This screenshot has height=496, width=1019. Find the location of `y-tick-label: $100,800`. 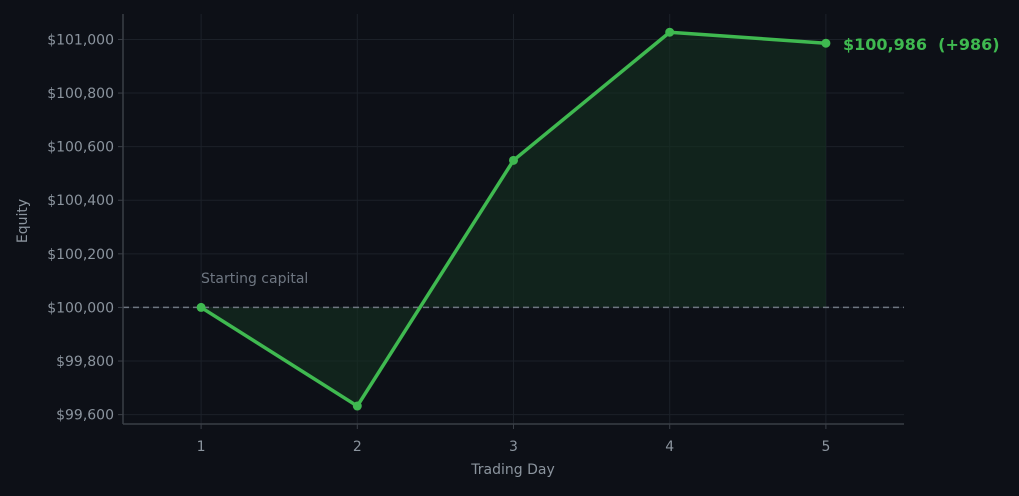

y-tick-label: $100,800 is located at coordinates (80, 94).